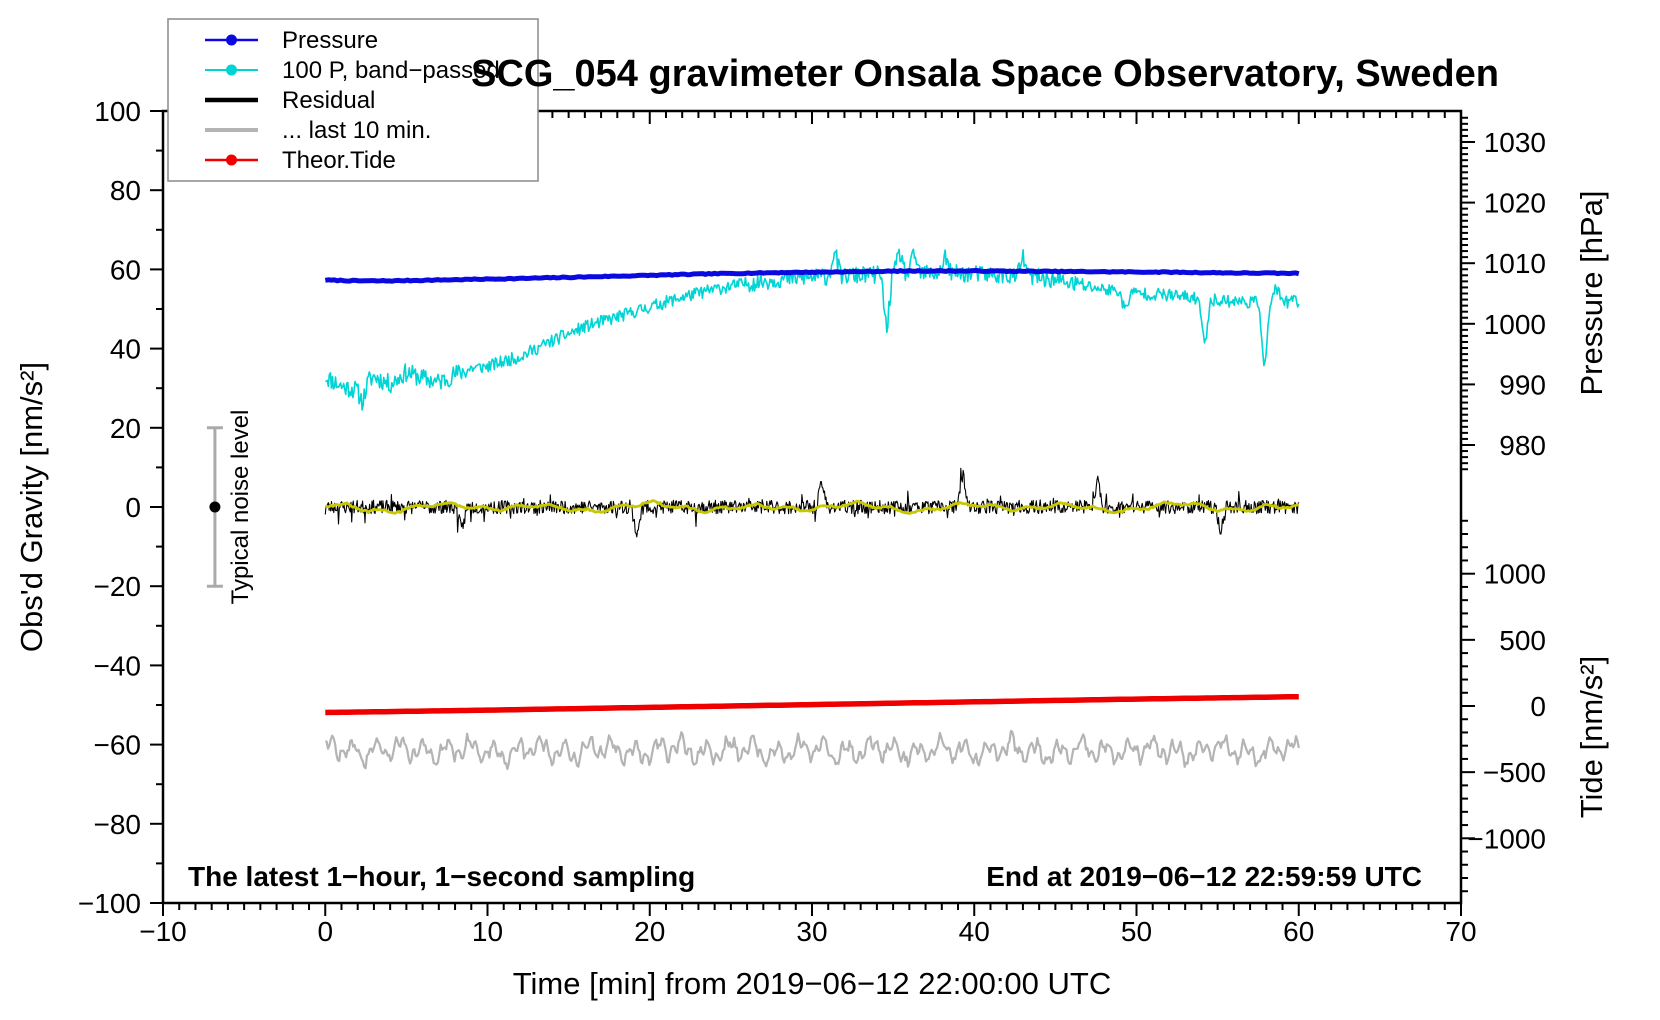 This screenshot has height=1020, width=1660. Describe the element at coordinates (1515, 263) in the screenshot. I see `tick-label: 1010` at that location.